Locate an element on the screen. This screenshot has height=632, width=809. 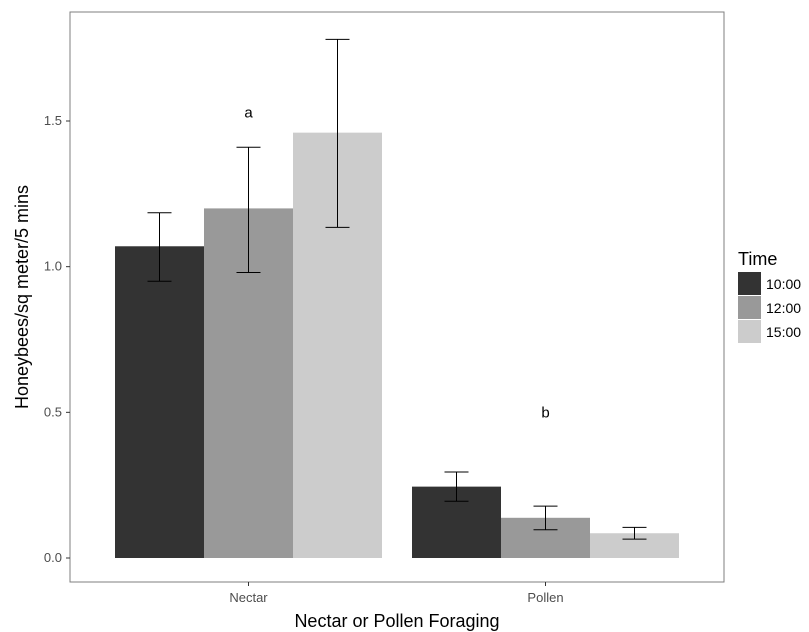
legend: Time 10:00 12:00 15:00 is located at coordinates (769, 296).